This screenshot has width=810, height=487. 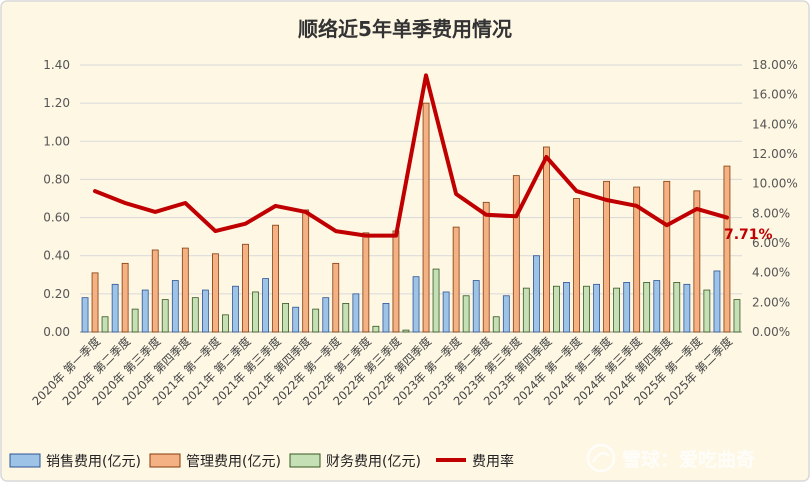 What do you see at coordinates (601, 458) in the screenshot?
I see `watermark-logo-icon` at bounding box center [601, 458].